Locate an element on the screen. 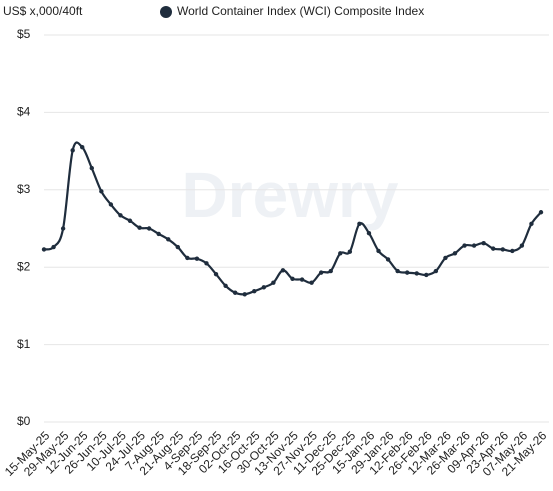 The width and height of the screenshot is (553, 491). y-tick-label: $5 is located at coordinates (24, 34).